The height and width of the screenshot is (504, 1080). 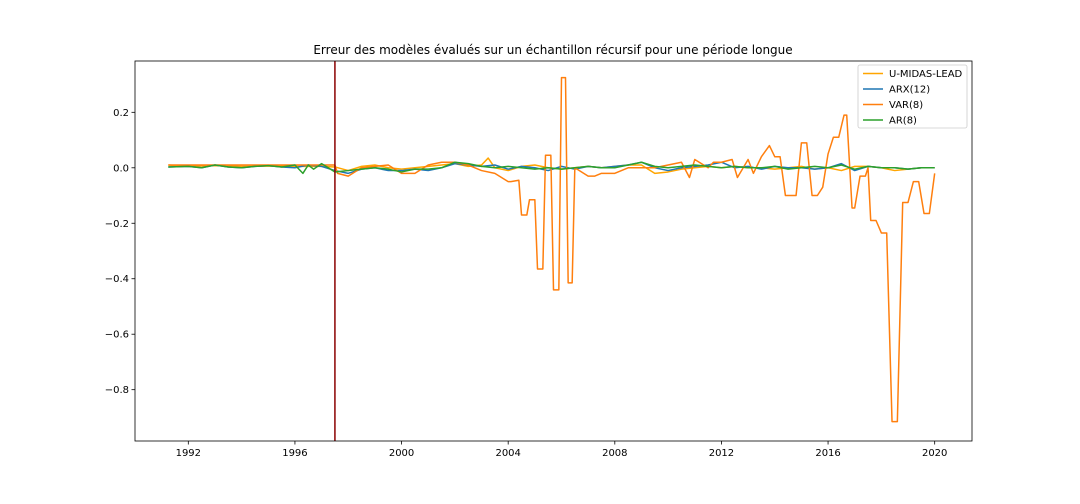 I want to click on y-tick-label: 0.0, so click(x=121, y=168).